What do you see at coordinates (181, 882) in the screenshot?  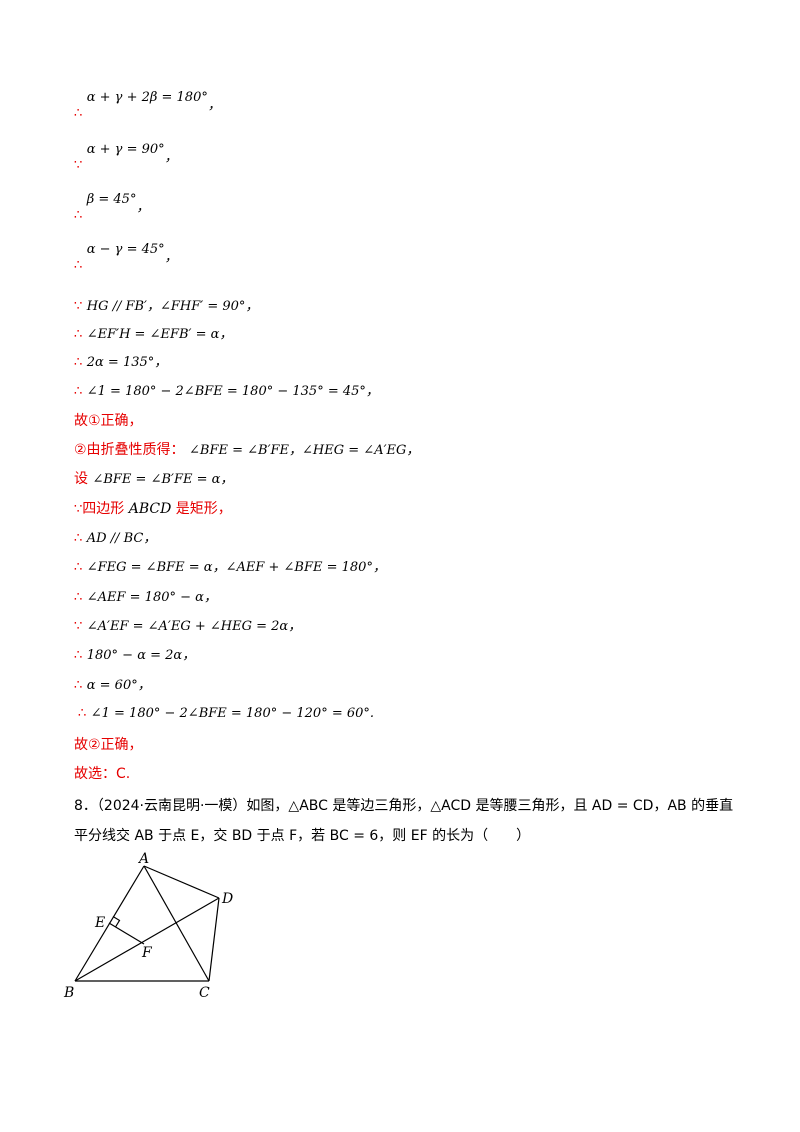 I see `segment-ad` at bounding box center [181, 882].